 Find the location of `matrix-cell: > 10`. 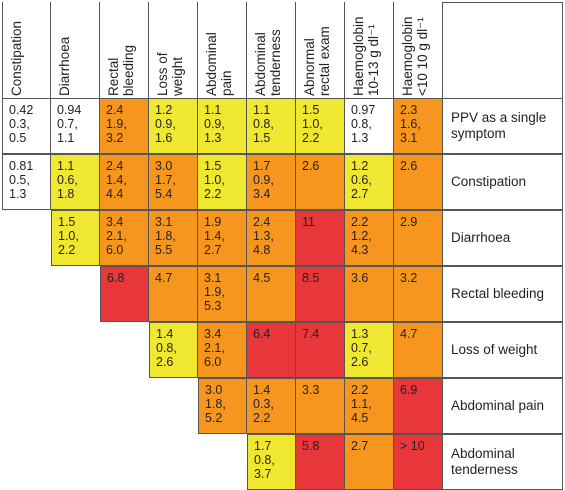

matrix-cell: > 10 is located at coordinates (418, 462).